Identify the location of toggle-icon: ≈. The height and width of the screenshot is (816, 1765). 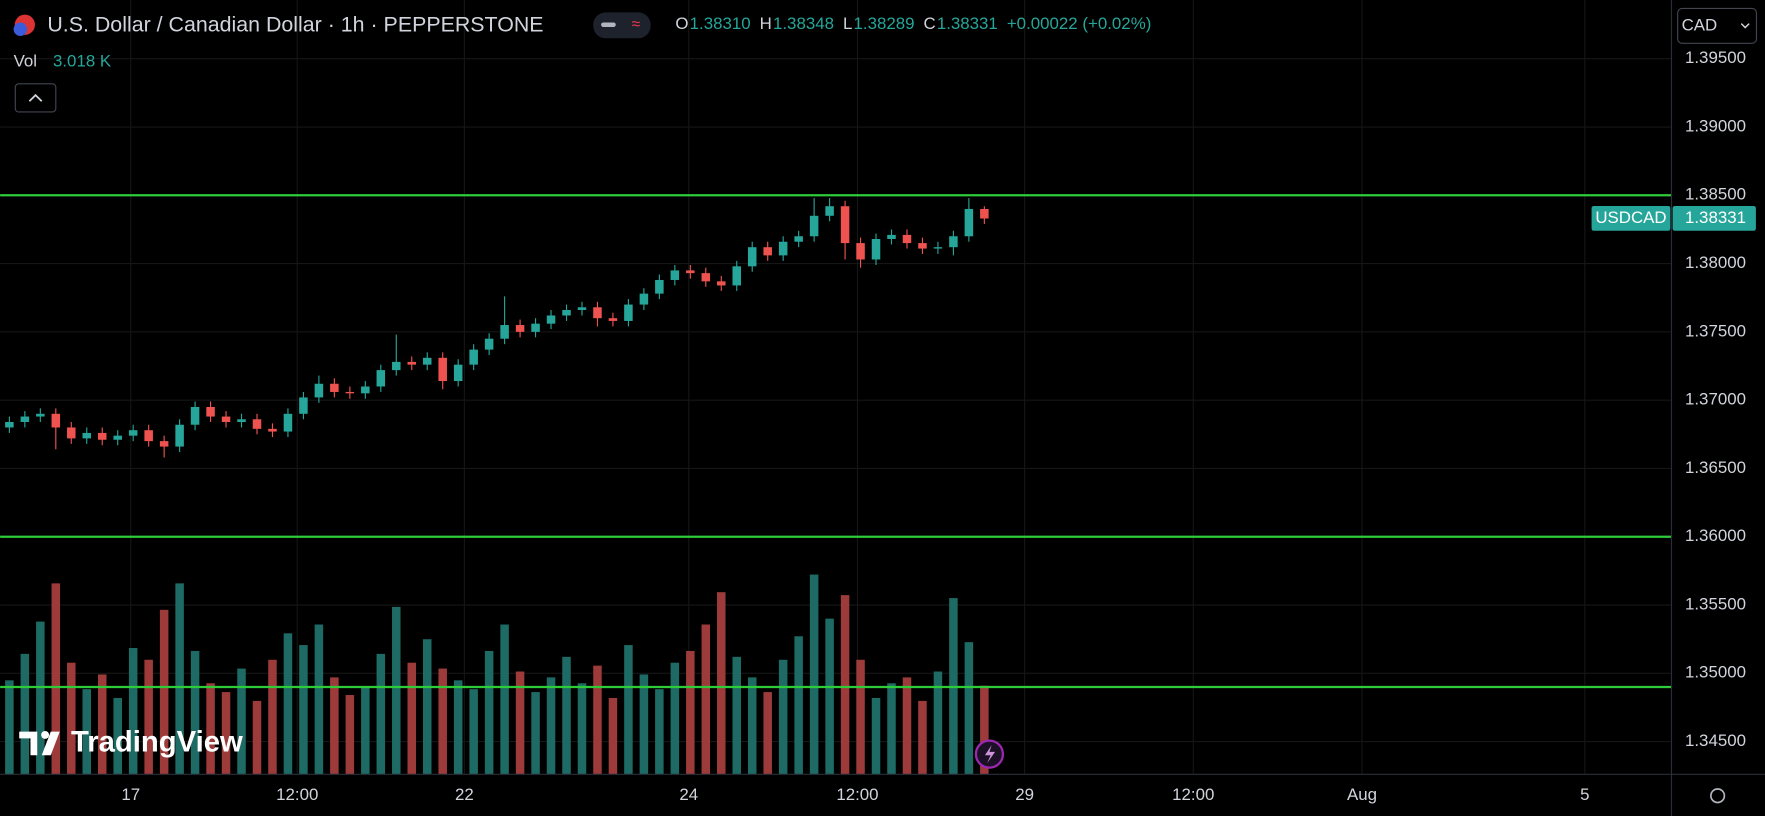
(636, 24).